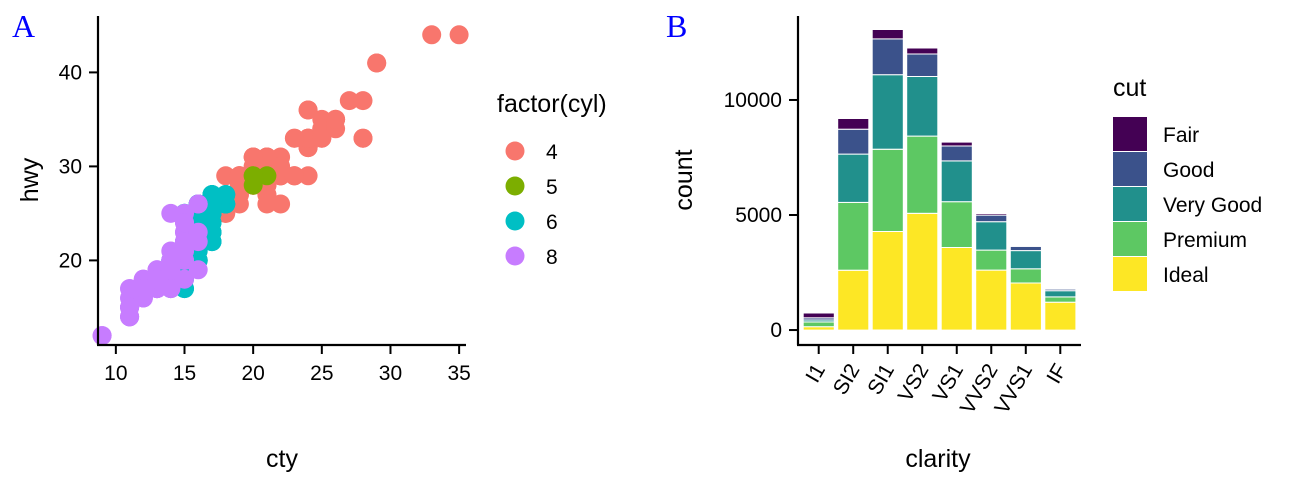 The width and height of the screenshot is (1305, 489). I want to click on bar-VS1-ideal, so click(956, 289).